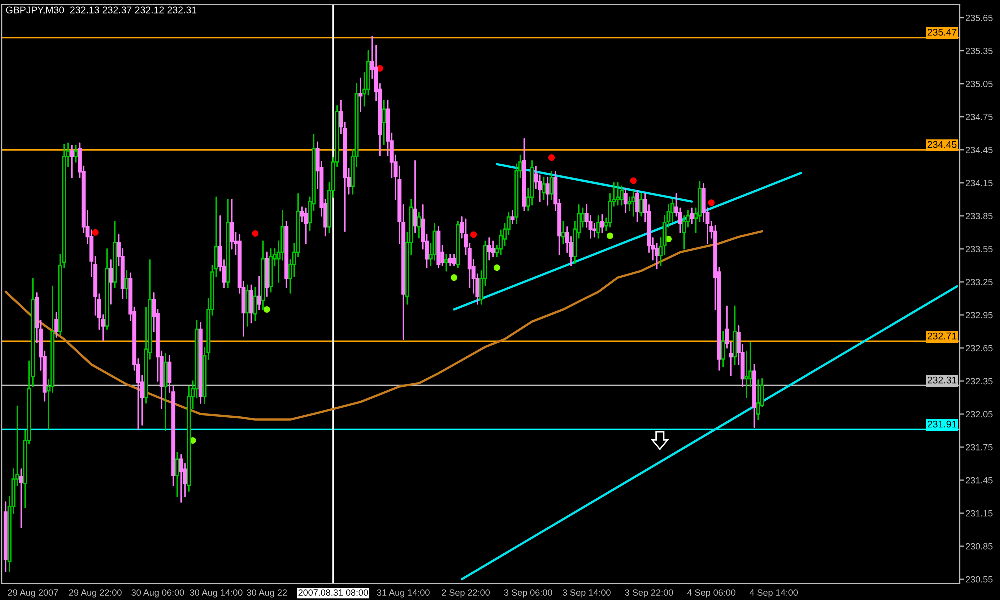  Describe the element at coordinates (979, 51) in the screenshot. I see `y-tick-label: 235.35` at that location.